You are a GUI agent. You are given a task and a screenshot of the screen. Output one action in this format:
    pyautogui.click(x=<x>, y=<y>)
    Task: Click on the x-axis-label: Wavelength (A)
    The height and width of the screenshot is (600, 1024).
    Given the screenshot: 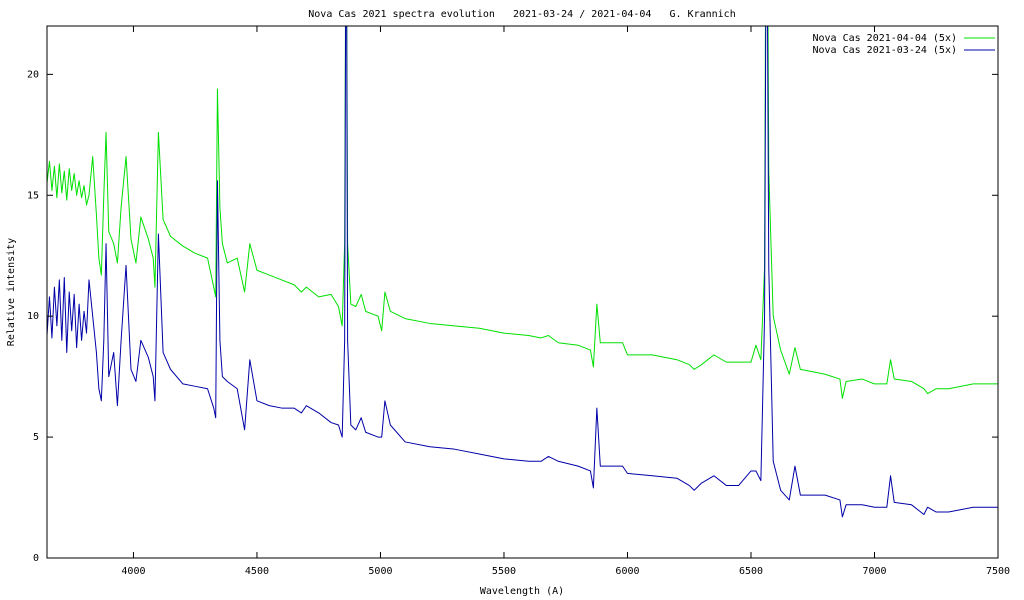 What is the action you would take?
    pyautogui.click(x=522, y=591)
    